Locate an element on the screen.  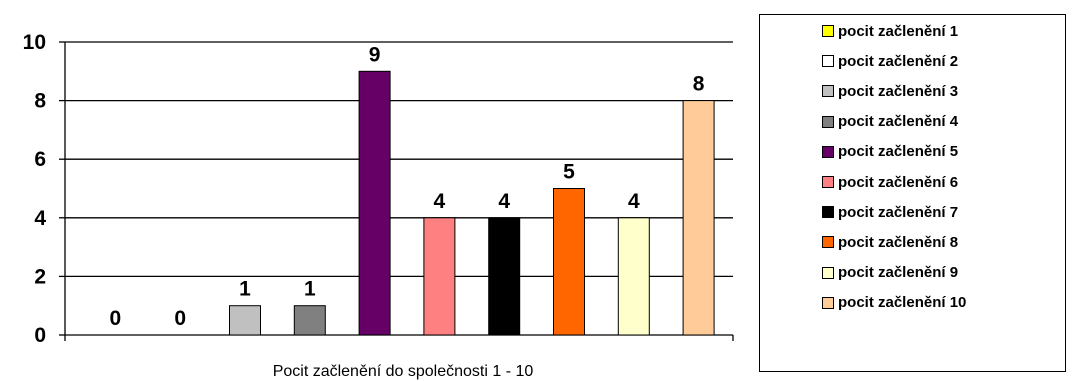
y-tick-label-10: 10 is located at coordinates (34, 42).